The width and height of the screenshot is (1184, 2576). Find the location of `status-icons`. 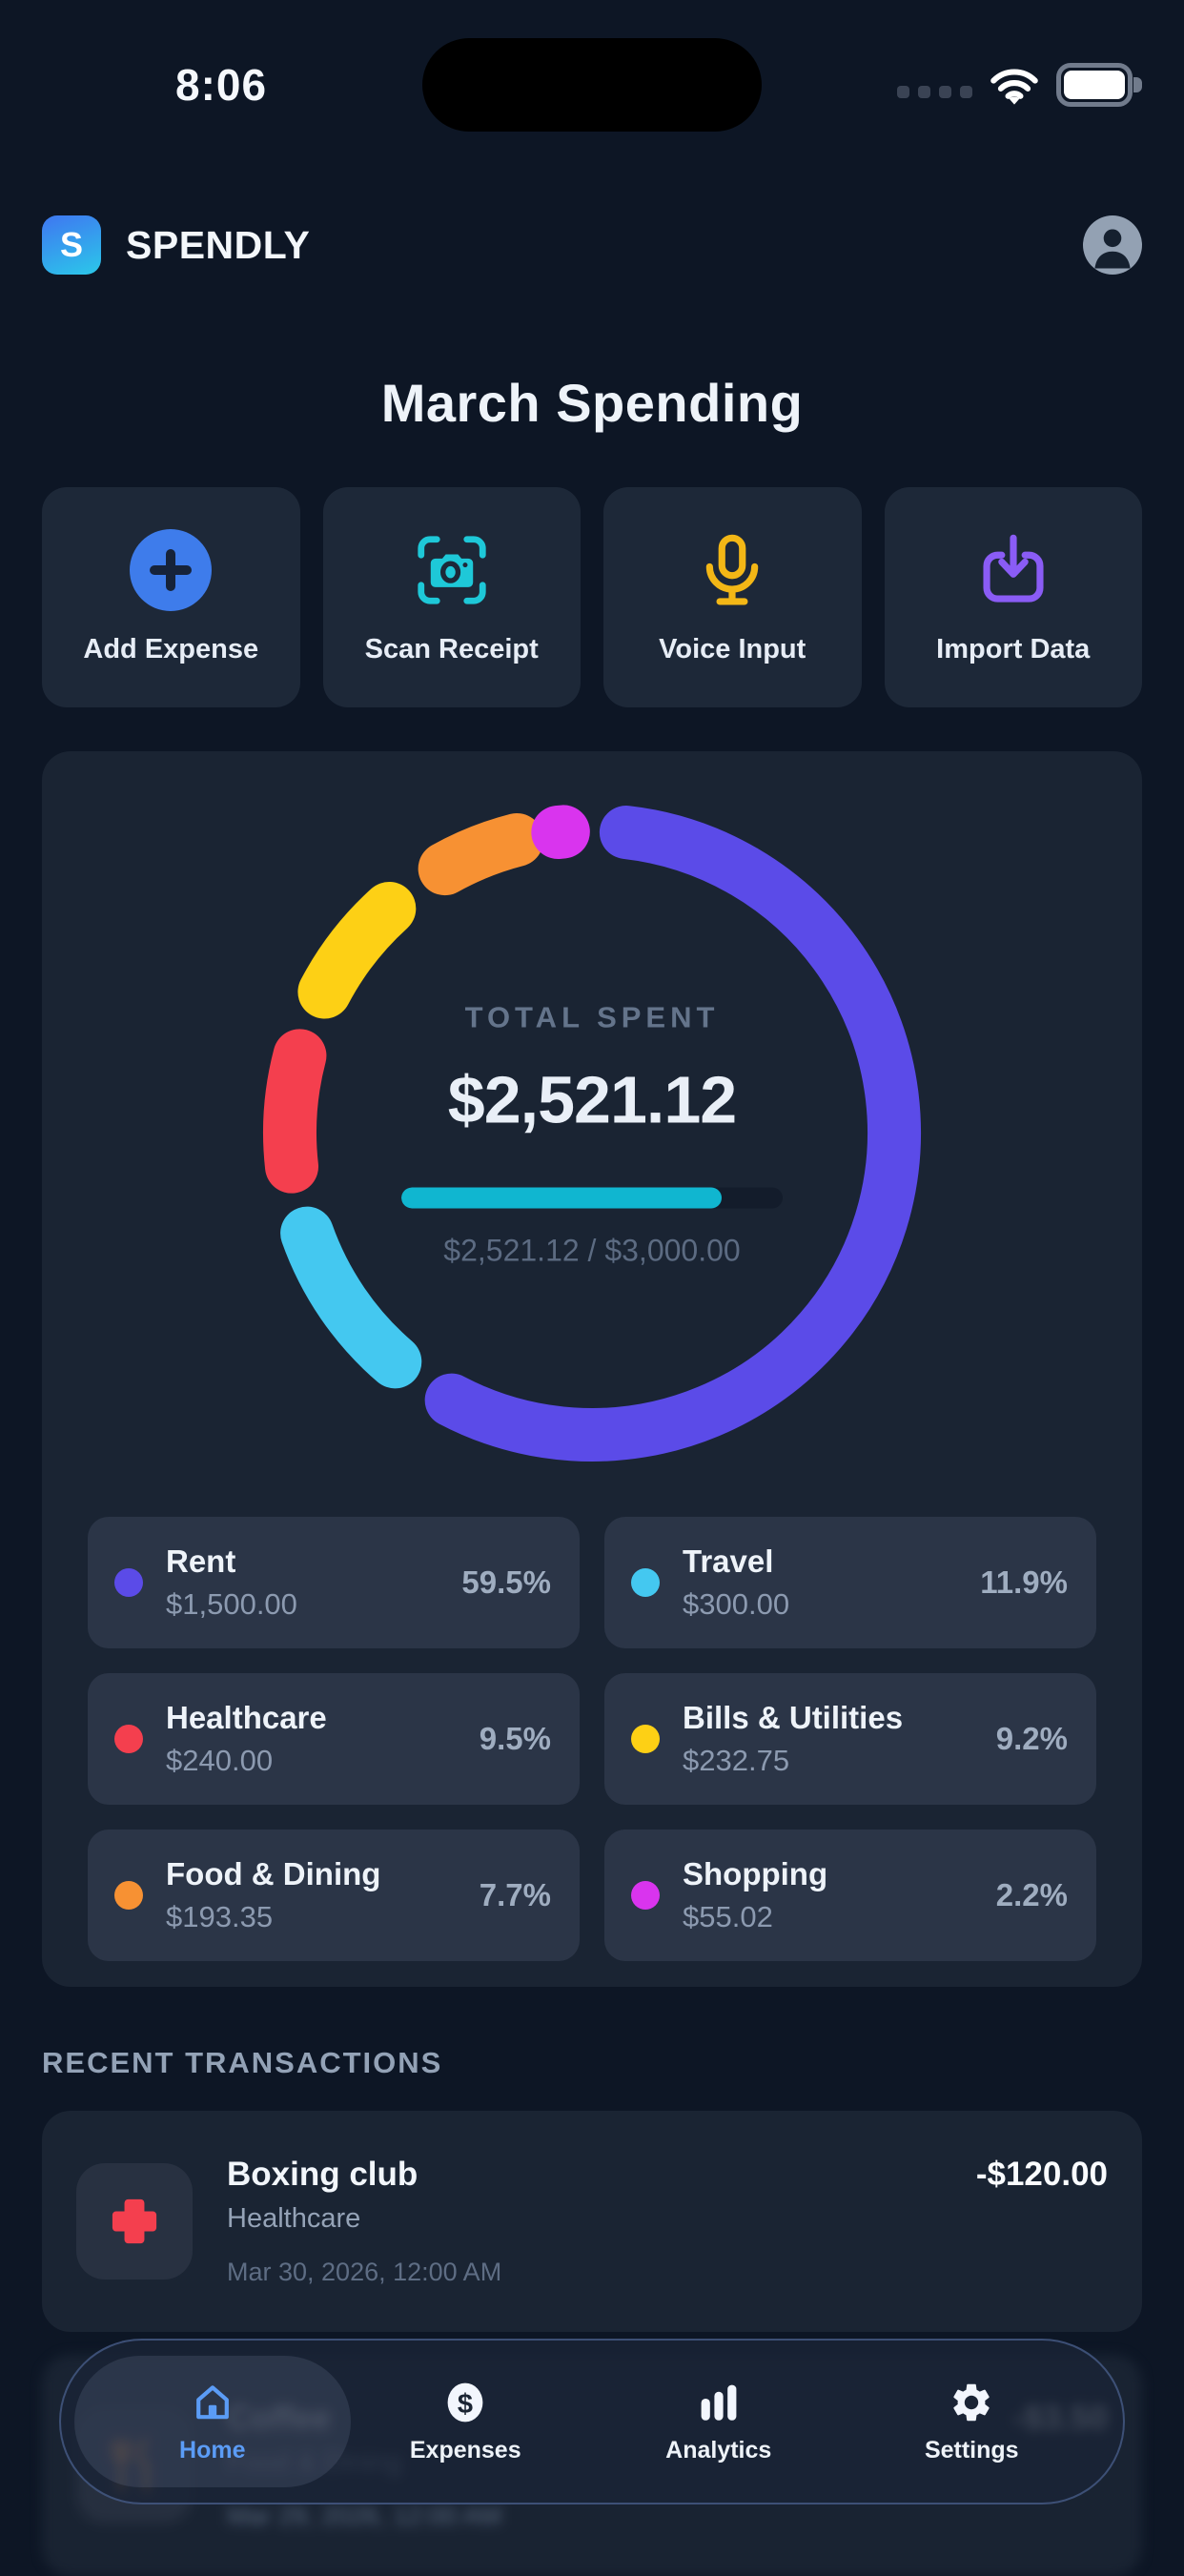

status-icons is located at coordinates (1019, 85).